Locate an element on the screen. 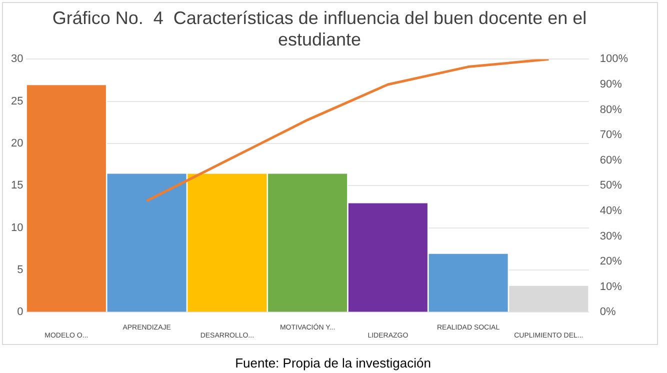 This screenshot has height=373, width=667. text: Gráfico No. 4 Características de influencia del buen docente en el is located at coordinates (319, 18).